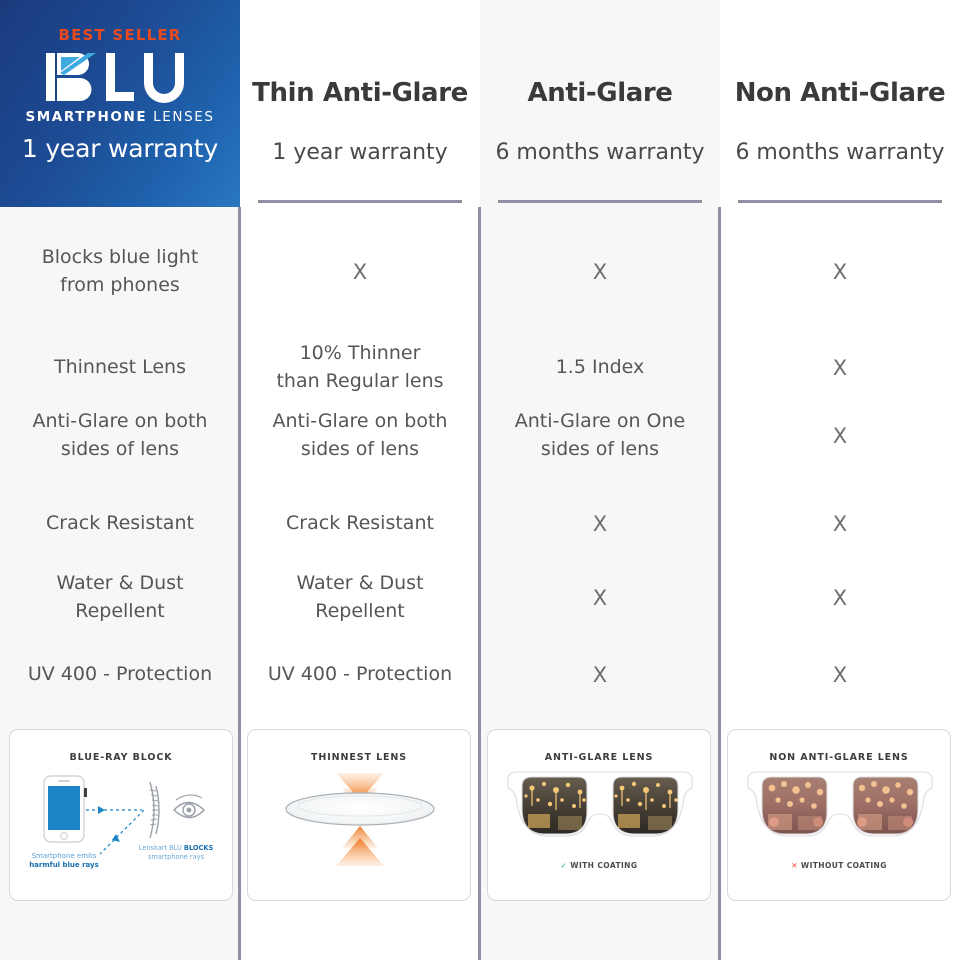  I want to click on svg-text: smartphone rays, so click(176, 857).